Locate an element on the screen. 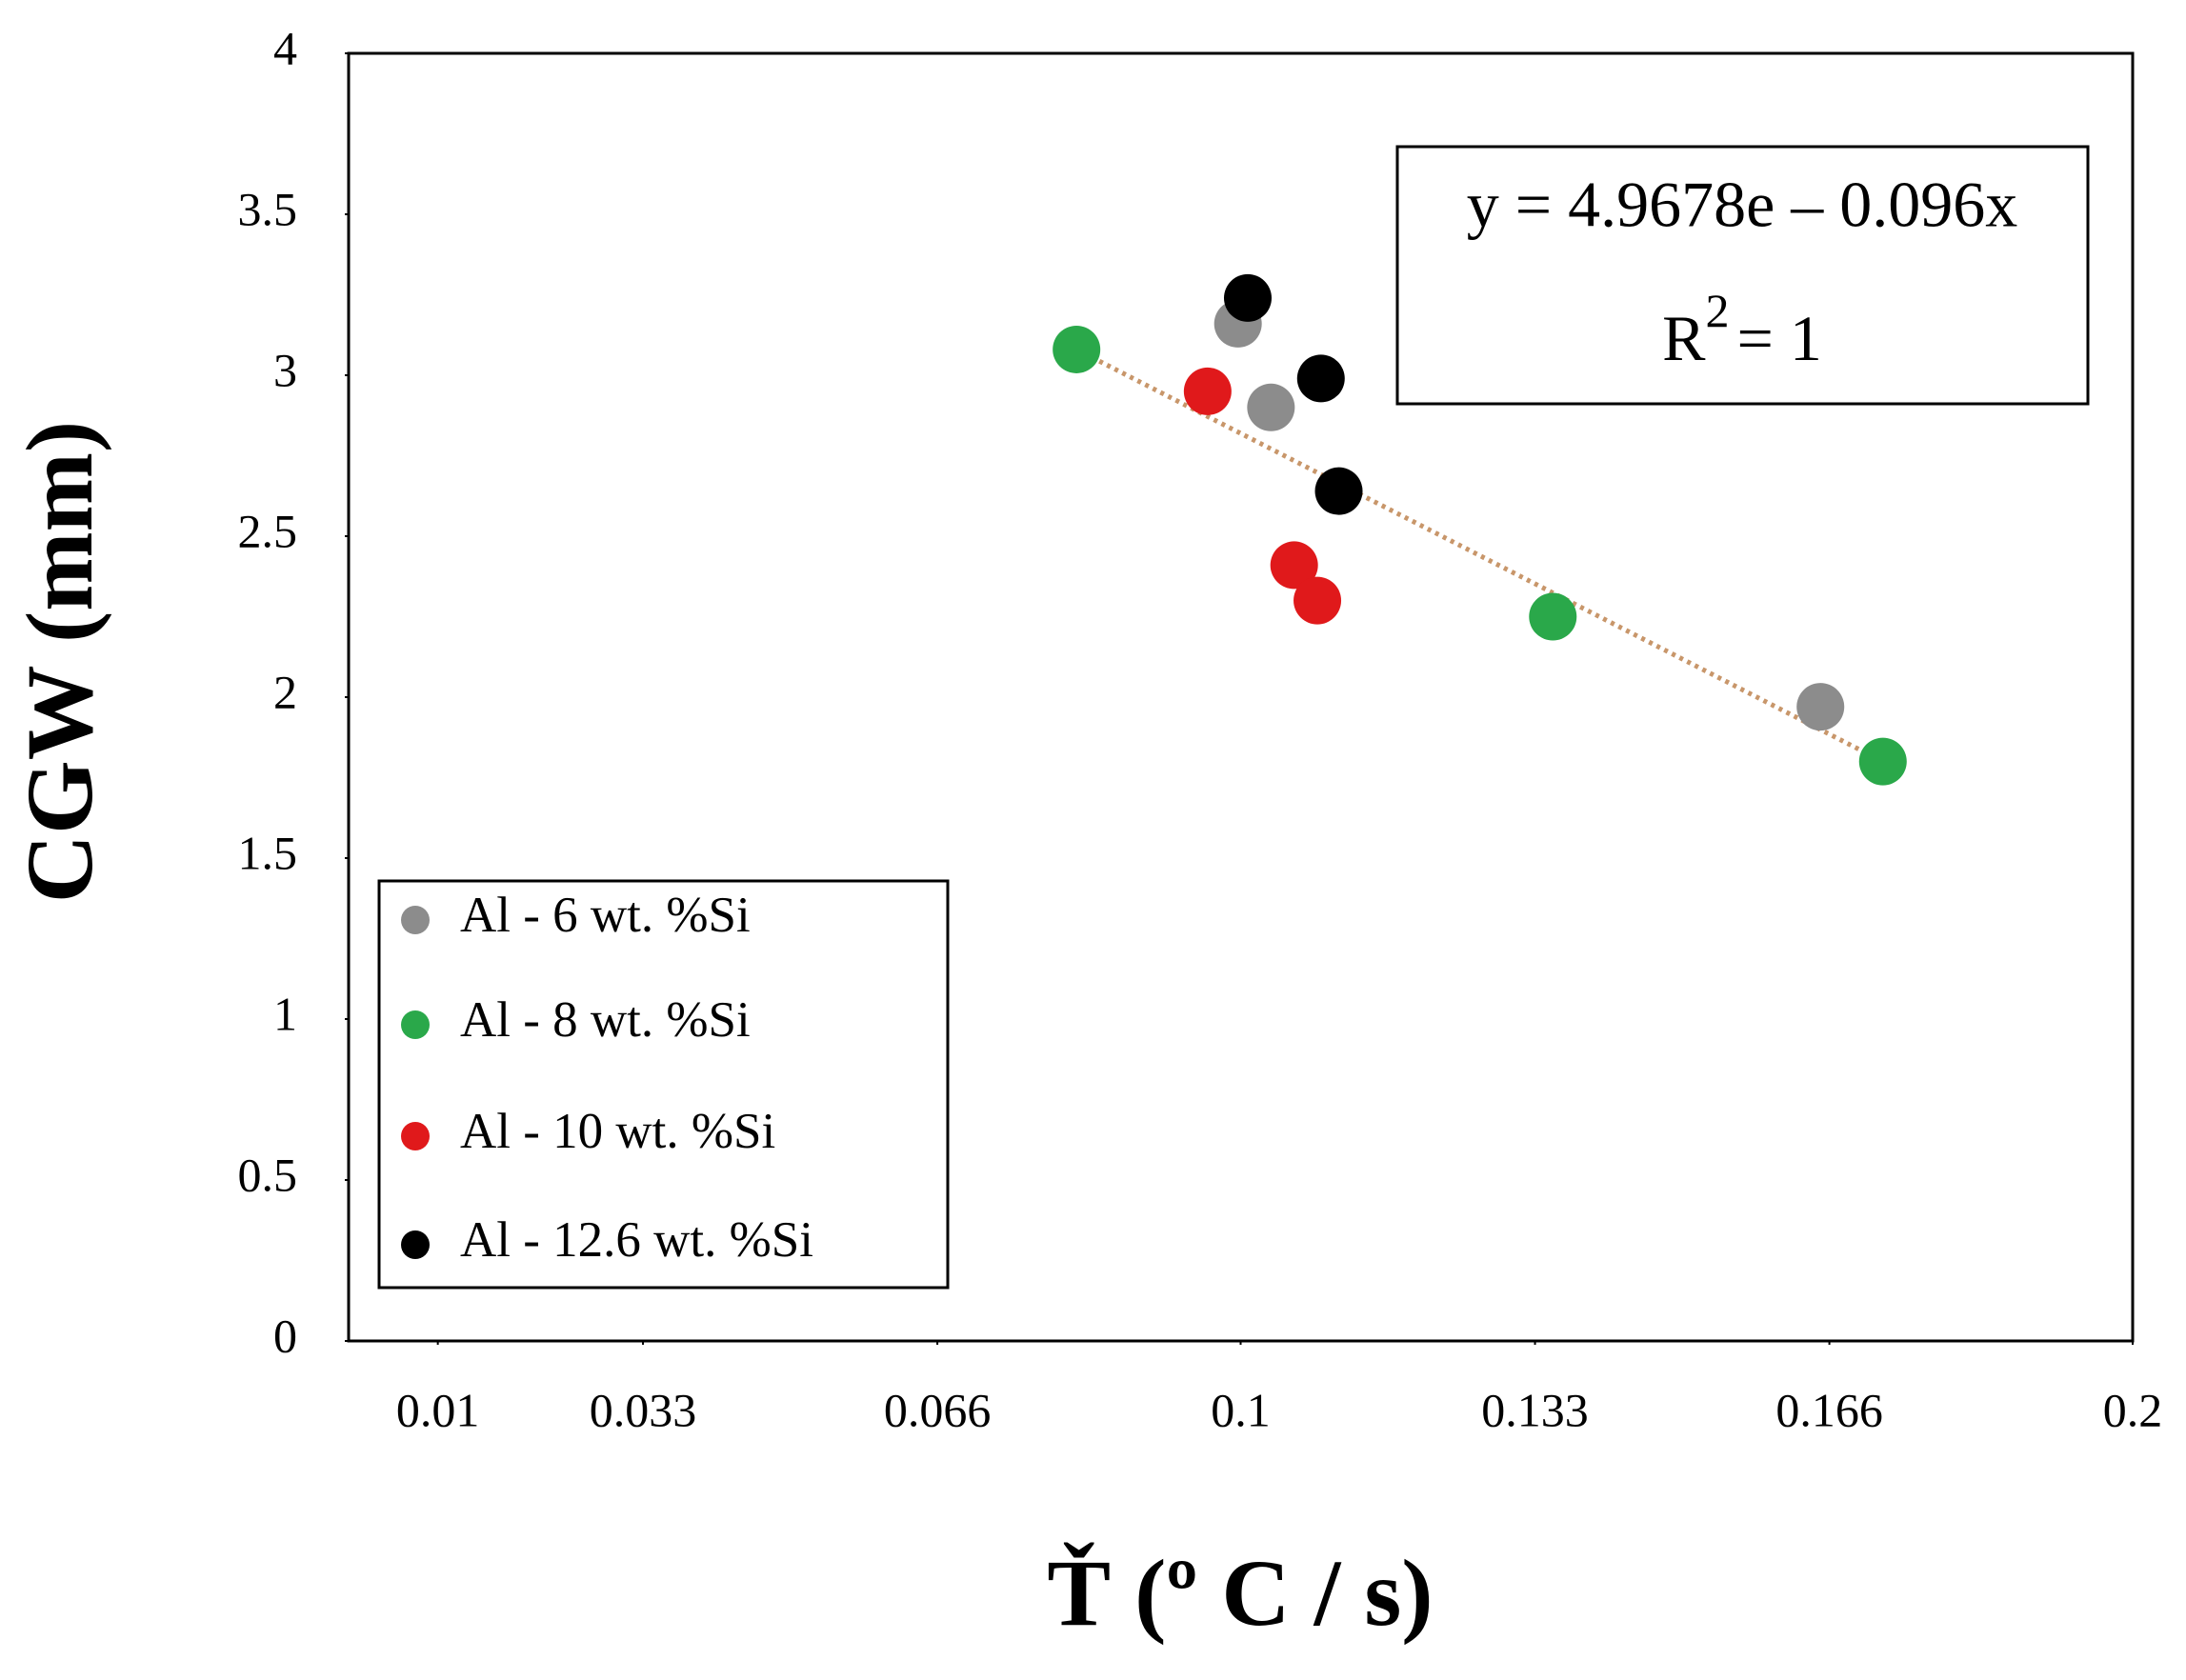 The width and height of the screenshot is (2186, 1680). r-sup: 2 is located at coordinates (1718, 310).